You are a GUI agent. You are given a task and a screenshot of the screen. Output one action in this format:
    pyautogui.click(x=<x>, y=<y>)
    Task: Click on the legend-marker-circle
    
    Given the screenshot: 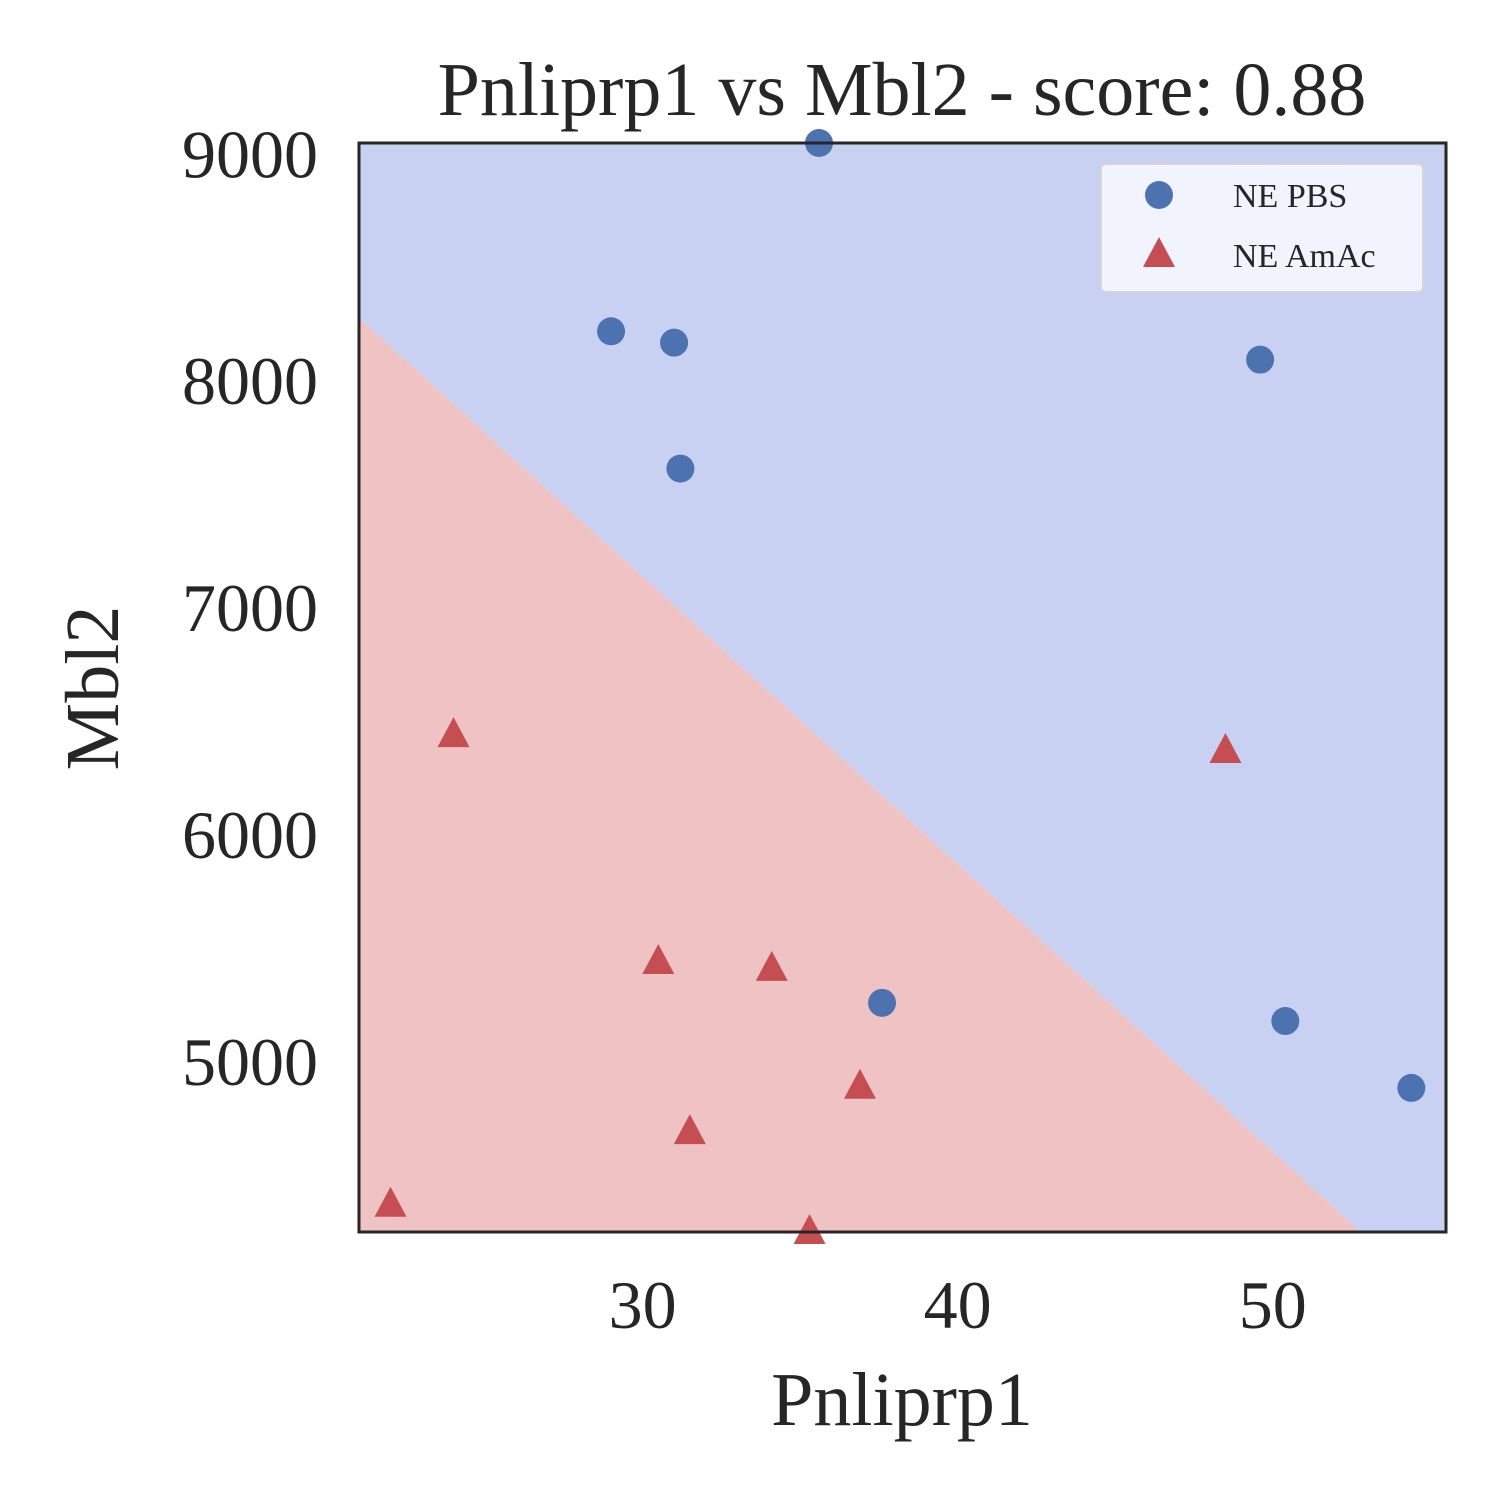 What is the action you would take?
    pyautogui.click(x=1159, y=195)
    